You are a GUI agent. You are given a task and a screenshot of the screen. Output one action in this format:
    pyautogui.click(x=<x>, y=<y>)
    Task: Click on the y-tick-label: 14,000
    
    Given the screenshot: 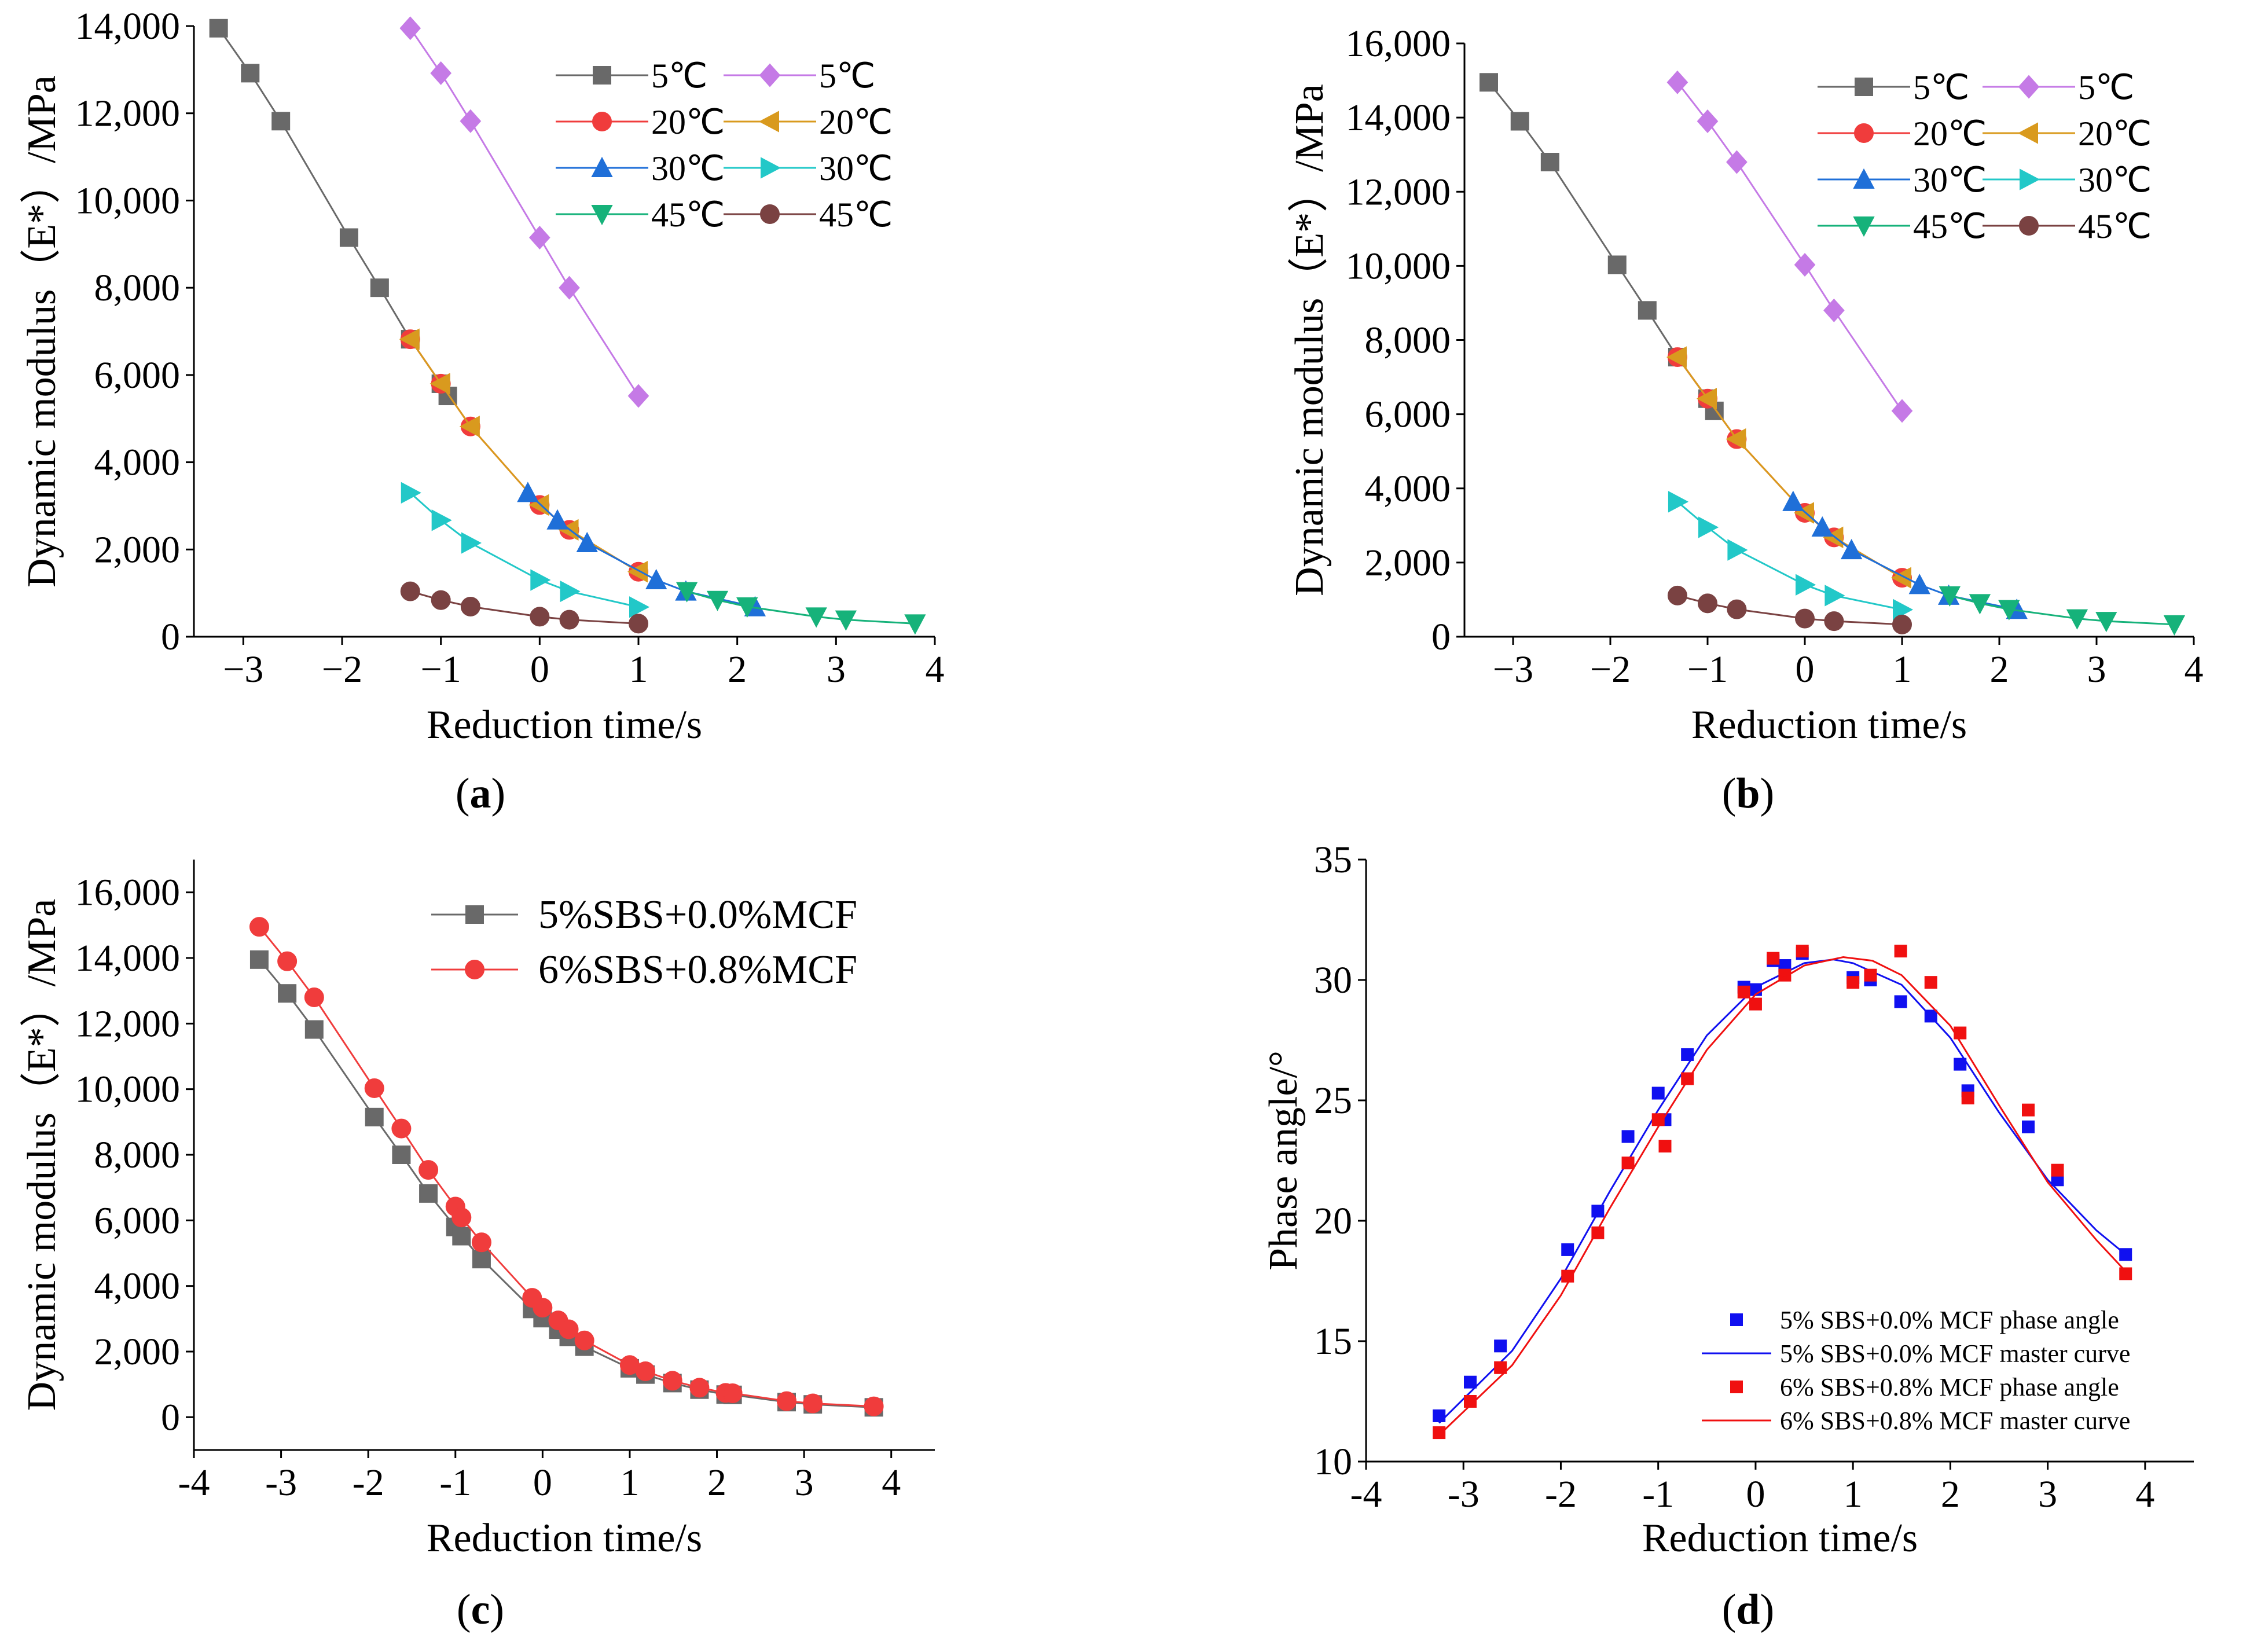 What is the action you would take?
    pyautogui.click(x=1398, y=118)
    